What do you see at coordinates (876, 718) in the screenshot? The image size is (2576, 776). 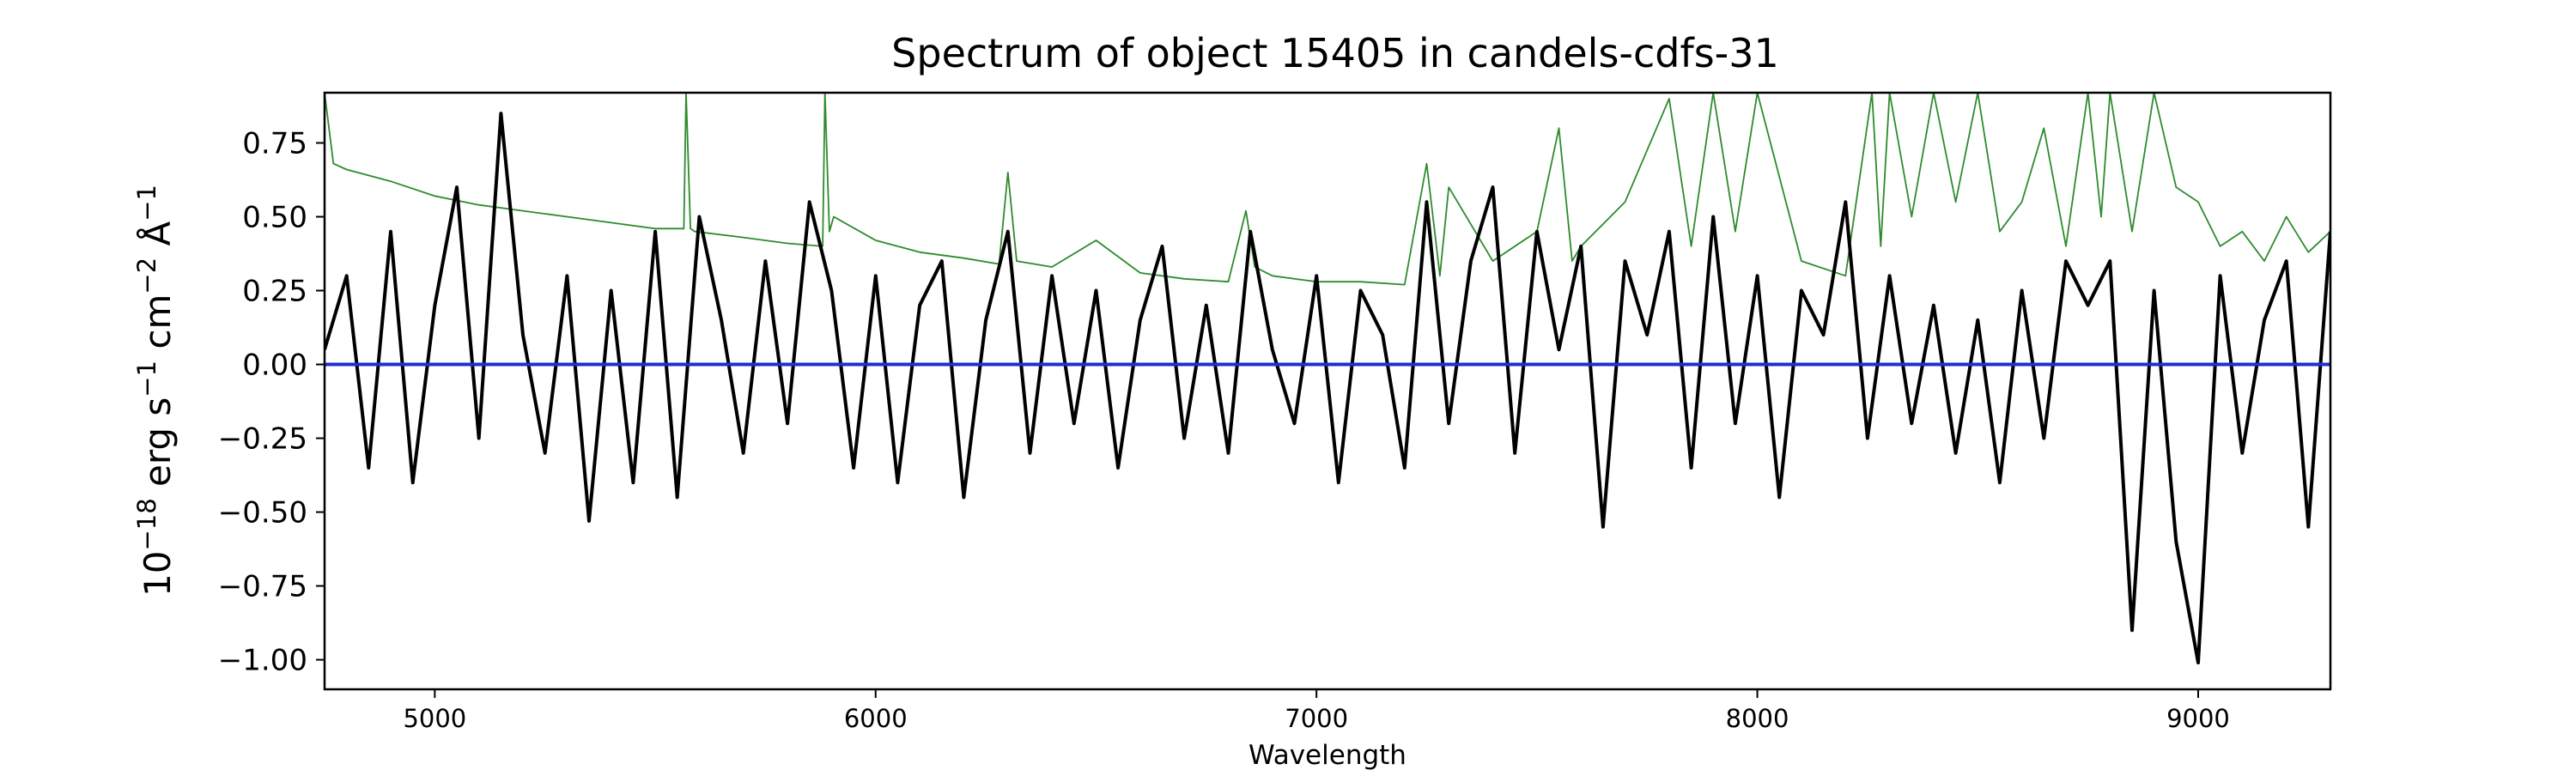 I see `x-tick-label: 6000` at bounding box center [876, 718].